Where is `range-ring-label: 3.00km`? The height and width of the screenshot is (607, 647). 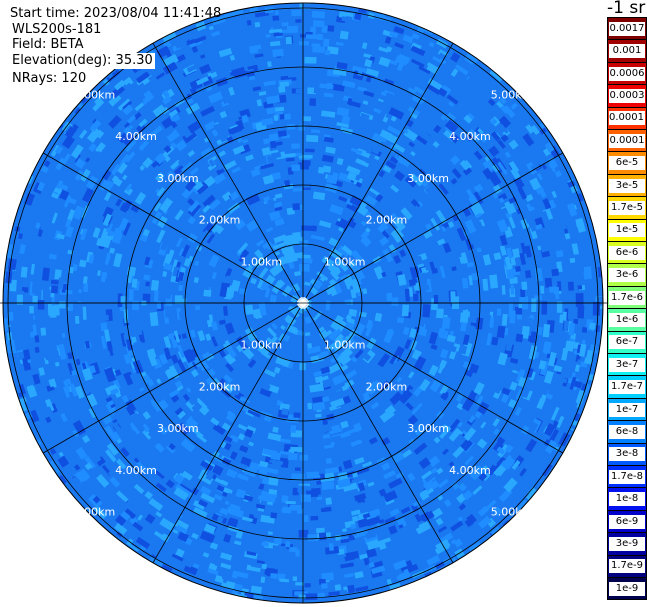 range-ring-label: 3.00km is located at coordinates (428, 178).